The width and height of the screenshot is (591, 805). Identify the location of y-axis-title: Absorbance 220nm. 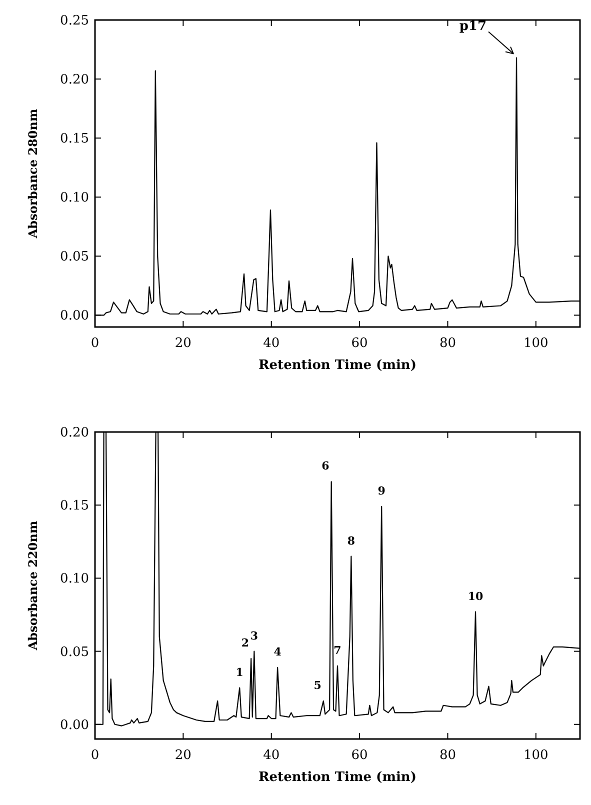
(33, 586).